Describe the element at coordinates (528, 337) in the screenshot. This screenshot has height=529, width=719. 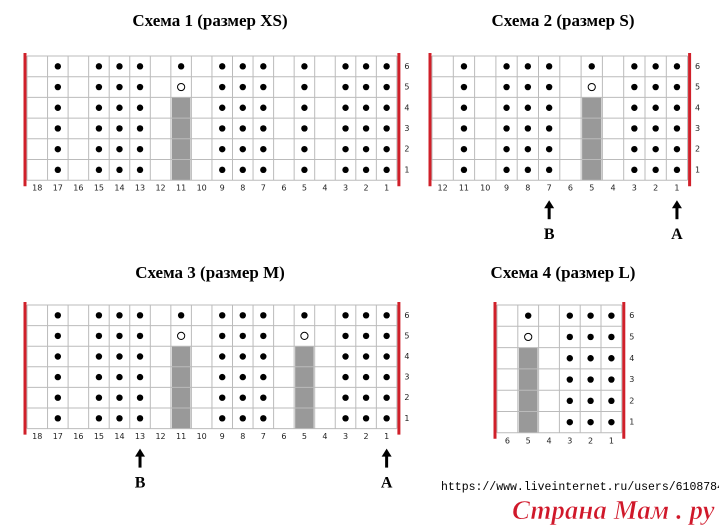
I see `yarn-over` at that location.